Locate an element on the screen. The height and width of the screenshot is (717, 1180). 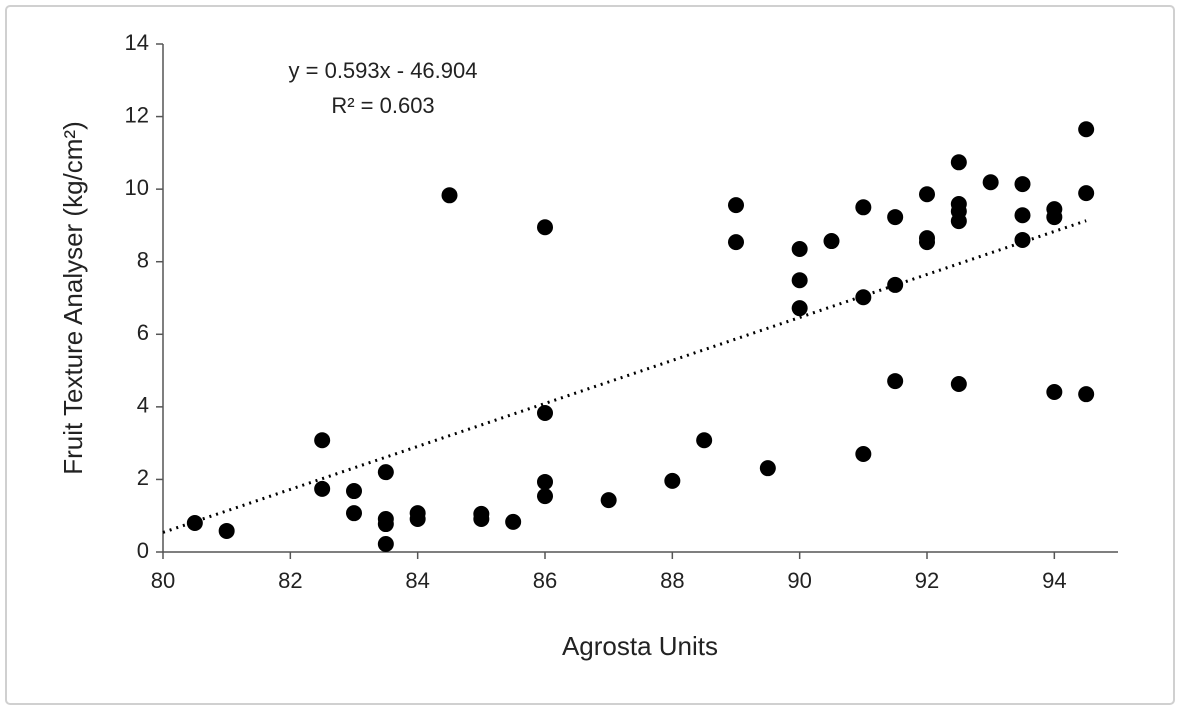
y-tick-label: 10 is located at coordinates (137, 187).